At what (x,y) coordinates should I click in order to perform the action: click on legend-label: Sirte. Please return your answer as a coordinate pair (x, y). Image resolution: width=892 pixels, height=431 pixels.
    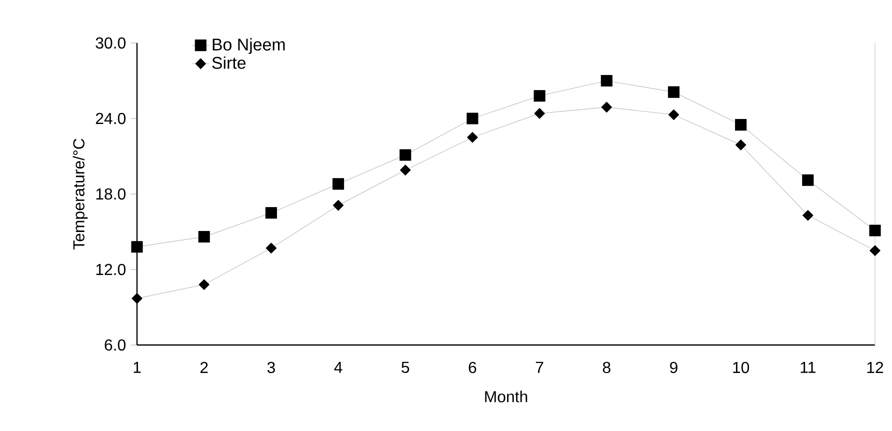
    Looking at the image, I should click on (229, 62).